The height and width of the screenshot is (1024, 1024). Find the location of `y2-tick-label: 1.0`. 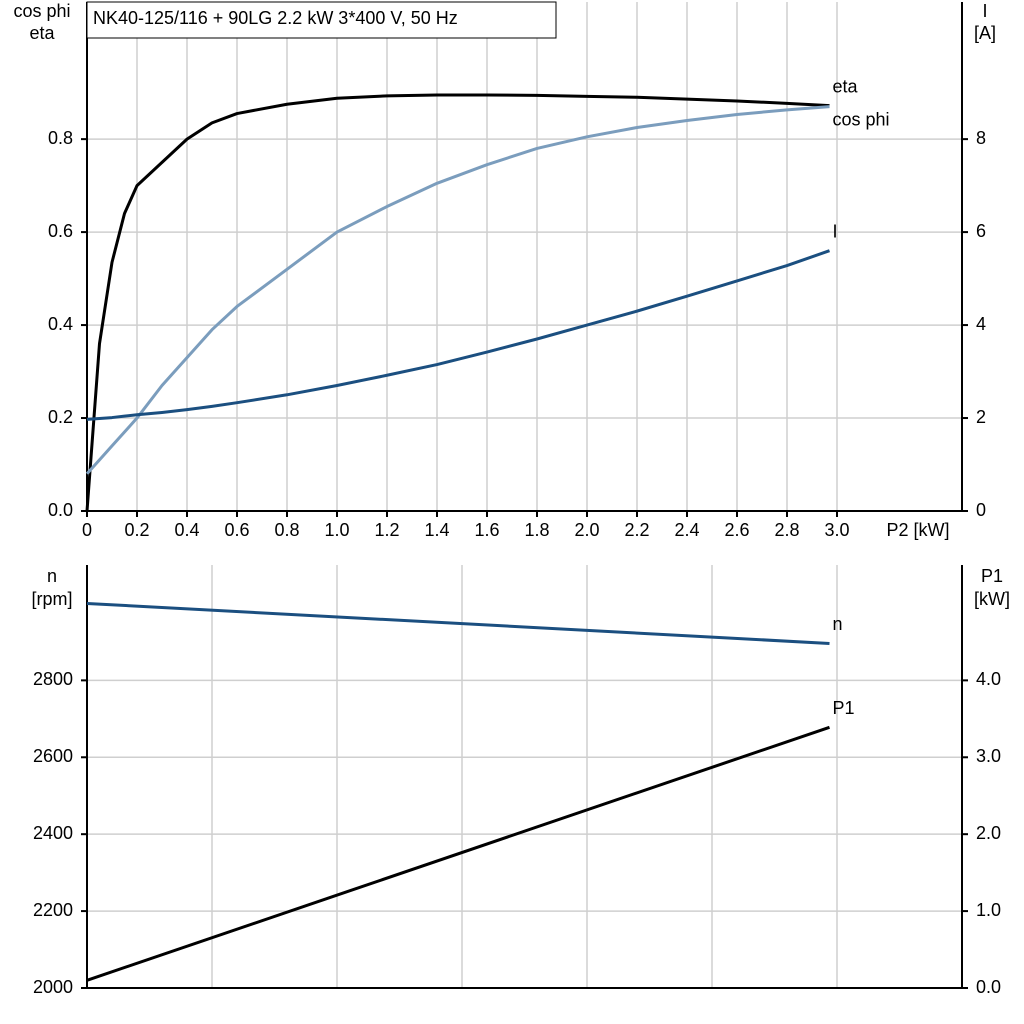

y2-tick-label: 1.0 is located at coordinates (988, 910).